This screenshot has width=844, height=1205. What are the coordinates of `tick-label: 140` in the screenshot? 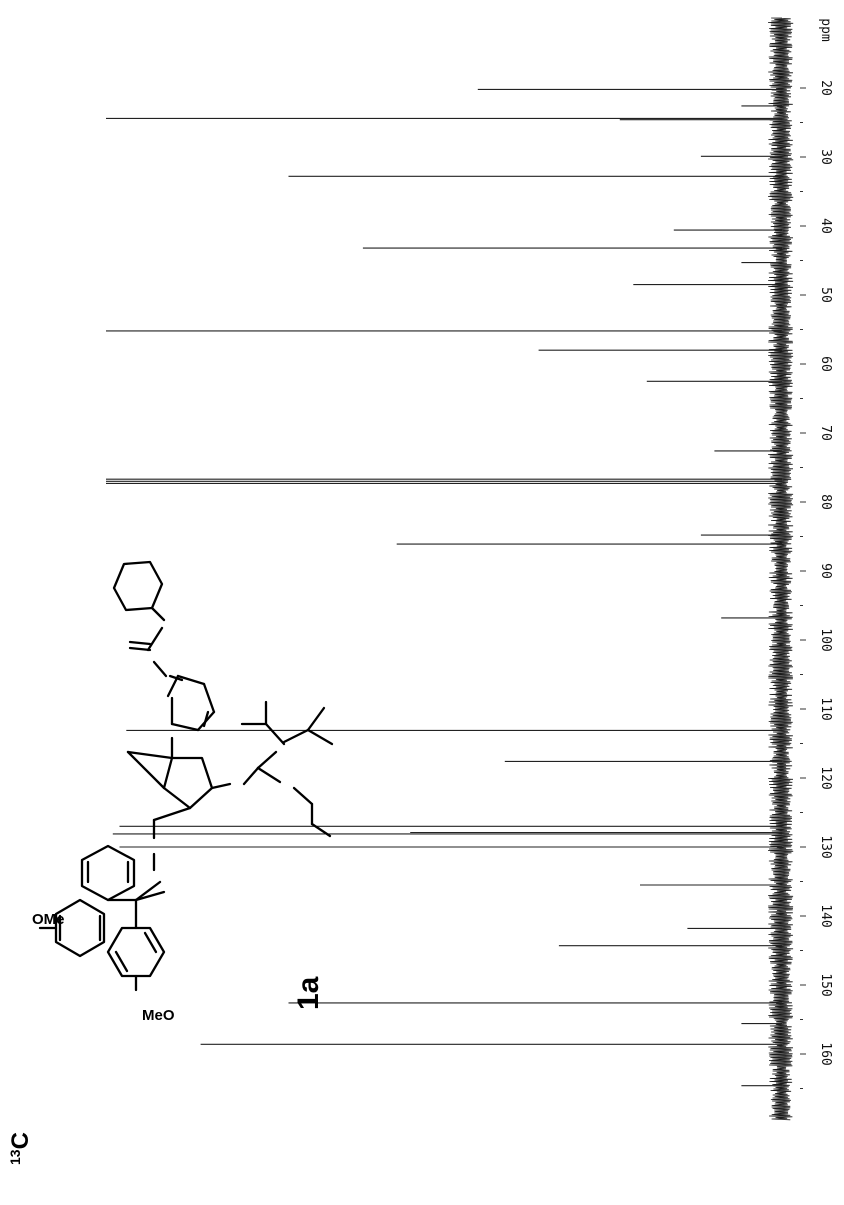 It's located at (825, 915).